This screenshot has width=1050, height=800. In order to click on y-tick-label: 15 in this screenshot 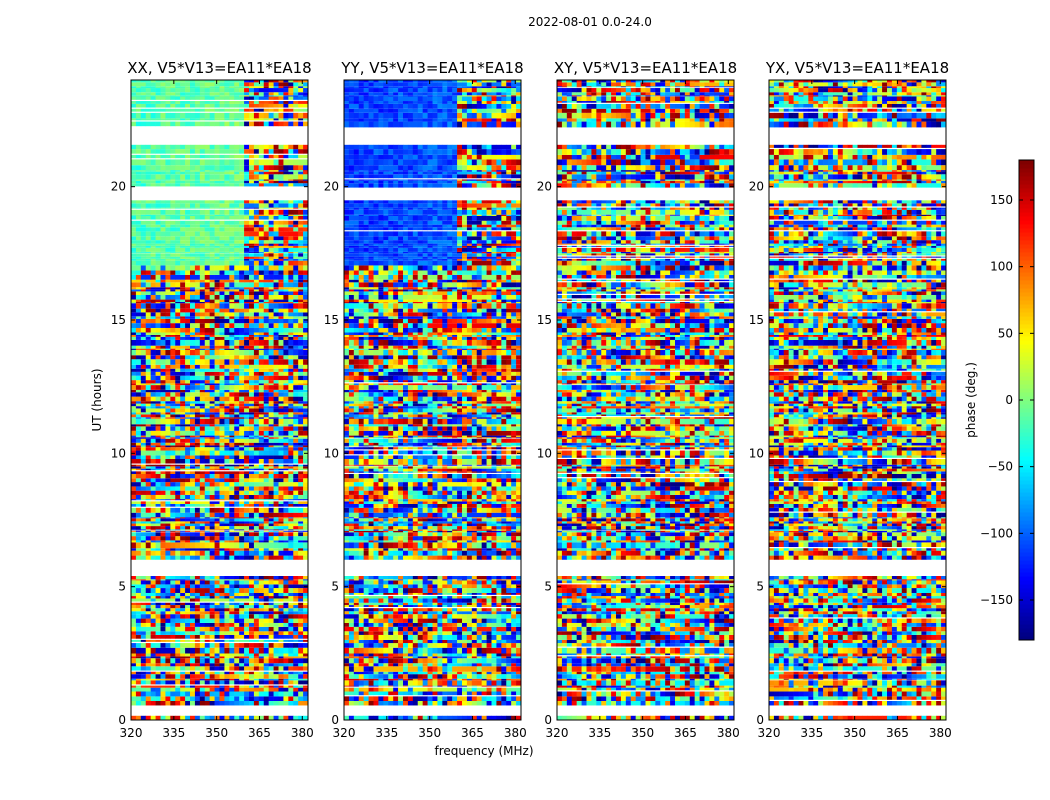, I will do `click(118, 320)`.